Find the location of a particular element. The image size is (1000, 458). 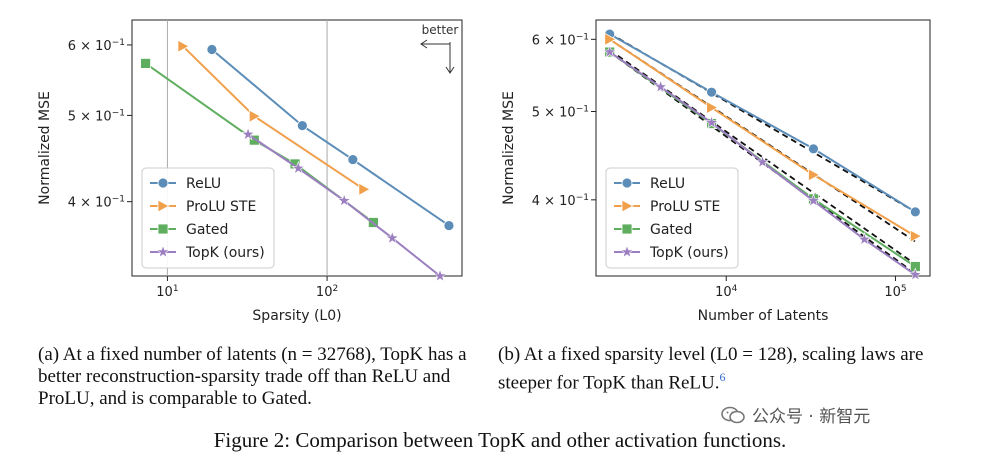

a-legend-label: ProLU STE is located at coordinates (221, 207).